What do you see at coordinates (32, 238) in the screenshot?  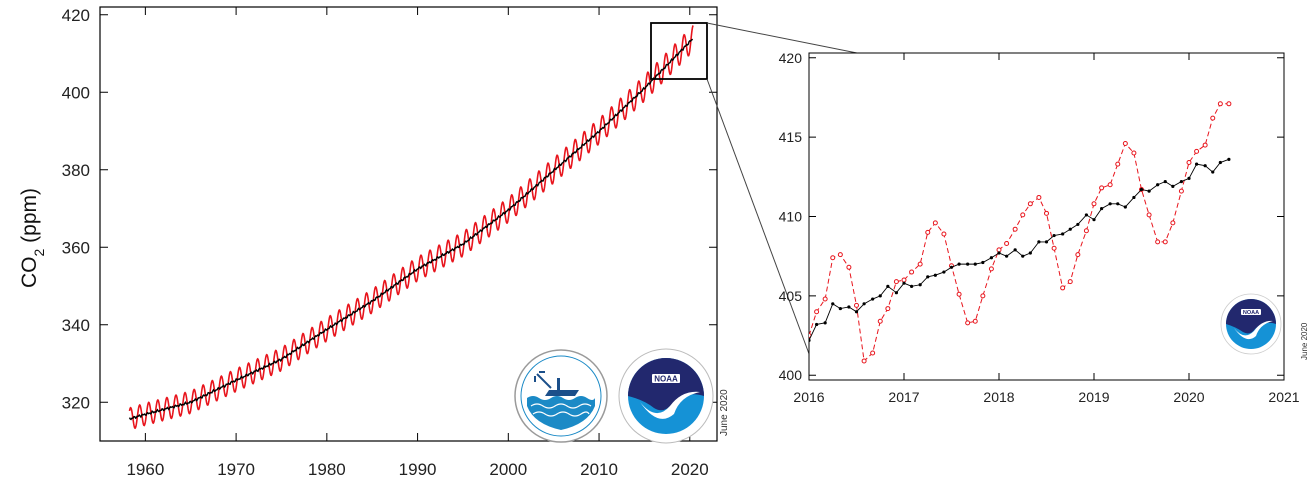 I see `main-y-axis-label: CO2 (ppm)` at bounding box center [32, 238].